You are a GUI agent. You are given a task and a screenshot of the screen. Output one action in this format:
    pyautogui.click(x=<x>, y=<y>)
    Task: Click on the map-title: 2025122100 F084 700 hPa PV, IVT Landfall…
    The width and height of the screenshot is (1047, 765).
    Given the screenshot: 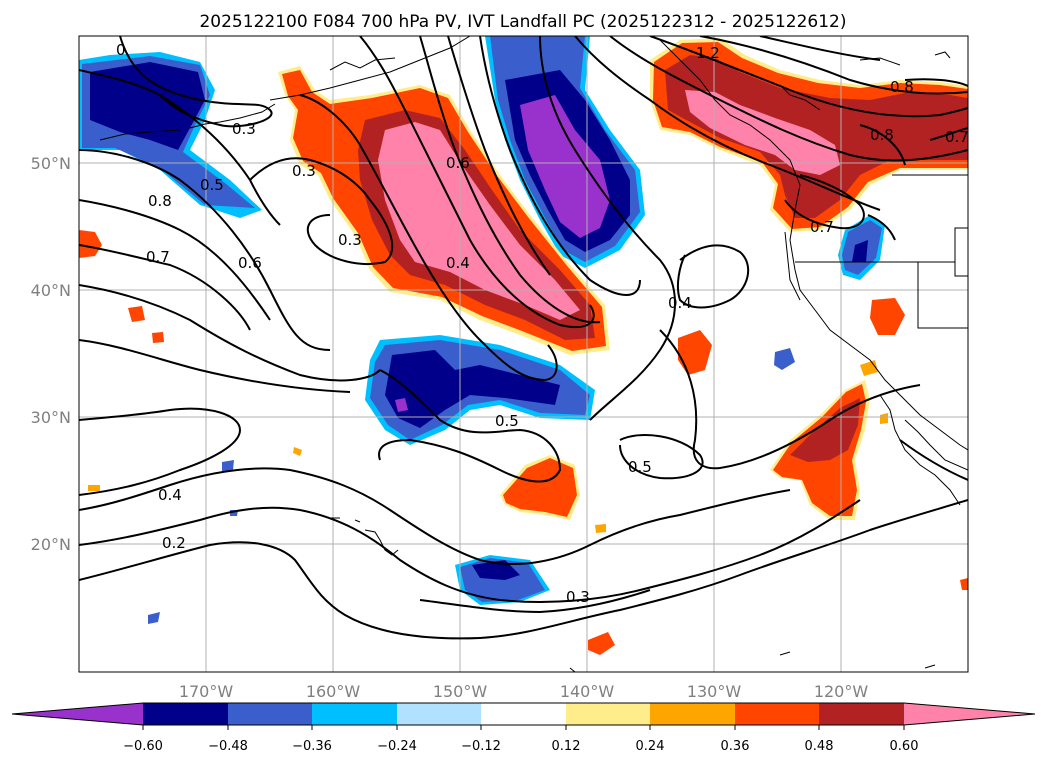 What is the action you would take?
    pyautogui.click(x=522, y=22)
    